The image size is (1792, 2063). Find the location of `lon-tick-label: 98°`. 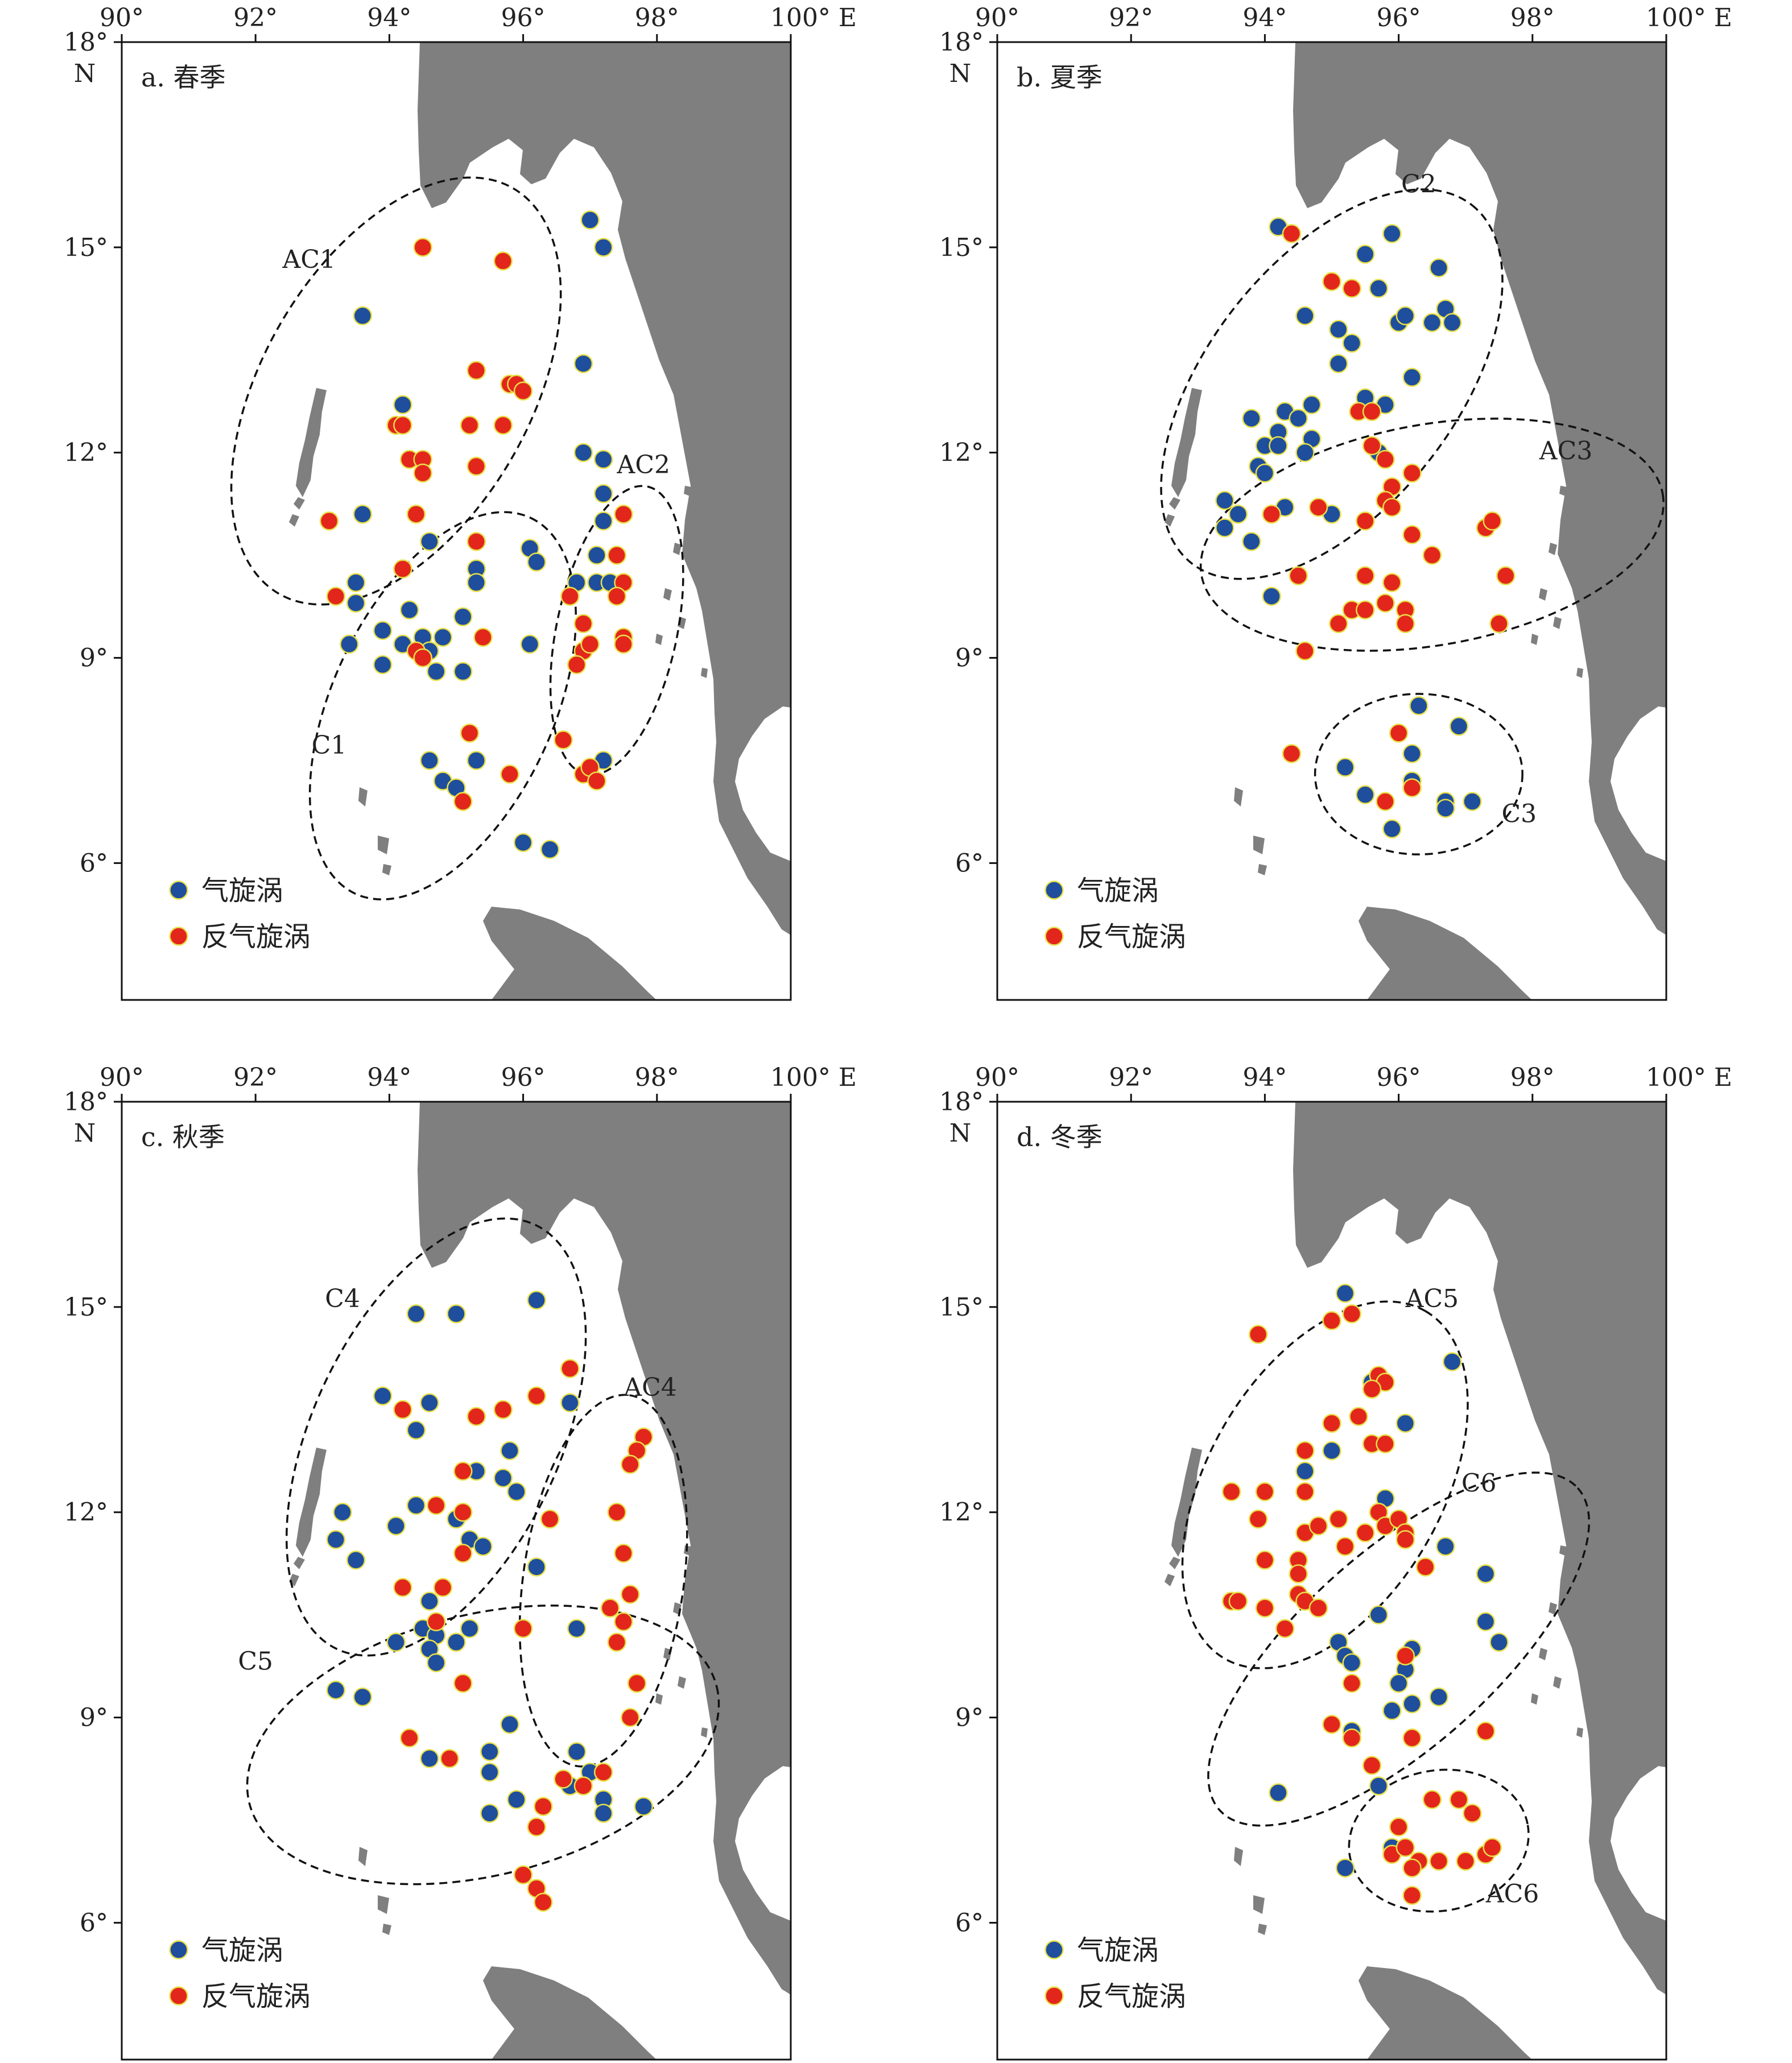

lon-tick-label: 98° is located at coordinates (1532, 1077).